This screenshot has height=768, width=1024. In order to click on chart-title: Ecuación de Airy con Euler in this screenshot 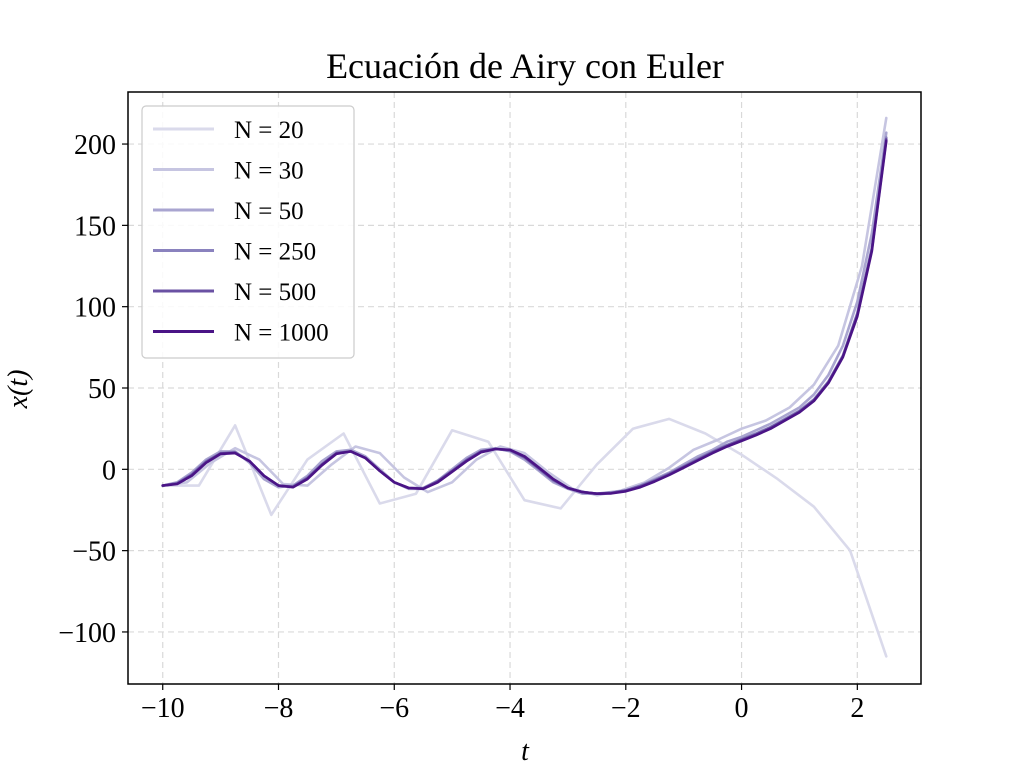, I will do `click(525, 66)`.